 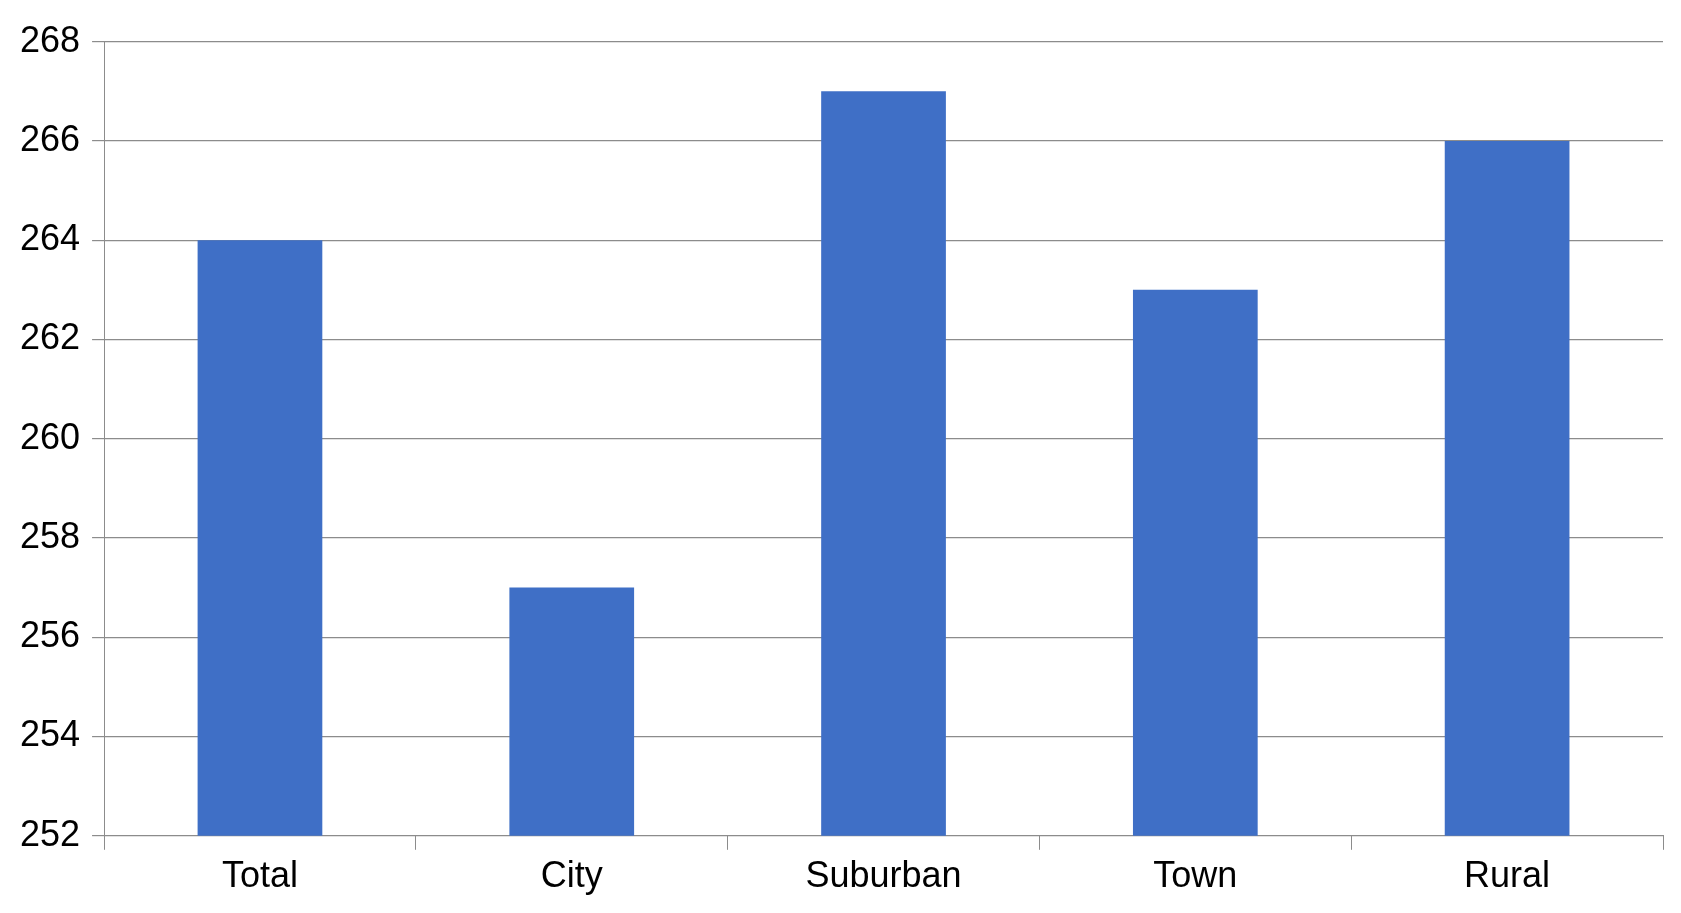 I want to click on y-tick-label: 268, so click(x=50, y=39).